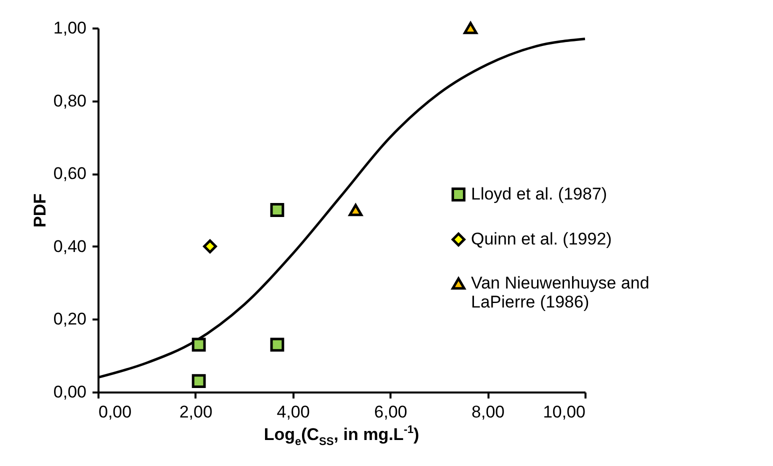 The height and width of the screenshot is (466, 773). What do you see at coordinates (564, 412) in the screenshot?
I see `x-tick-label: 10,00` at bounding box center [564, 412].